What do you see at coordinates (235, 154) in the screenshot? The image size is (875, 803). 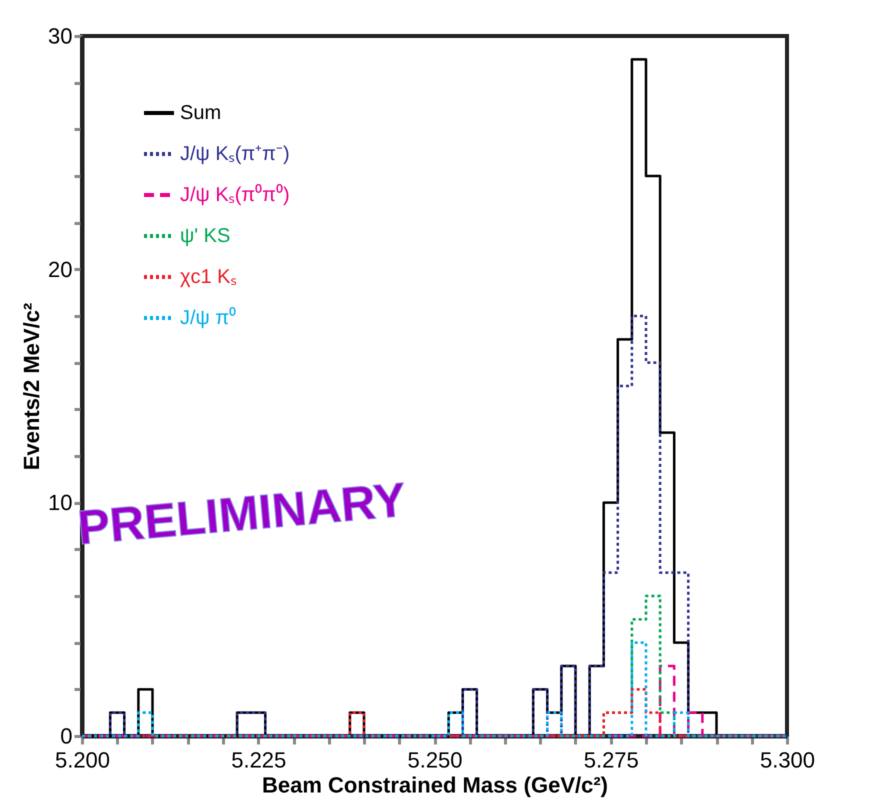 I see `legend-label: J/ψ Kₛ(π⁺π⁻)` at bounding box center [235, 154].